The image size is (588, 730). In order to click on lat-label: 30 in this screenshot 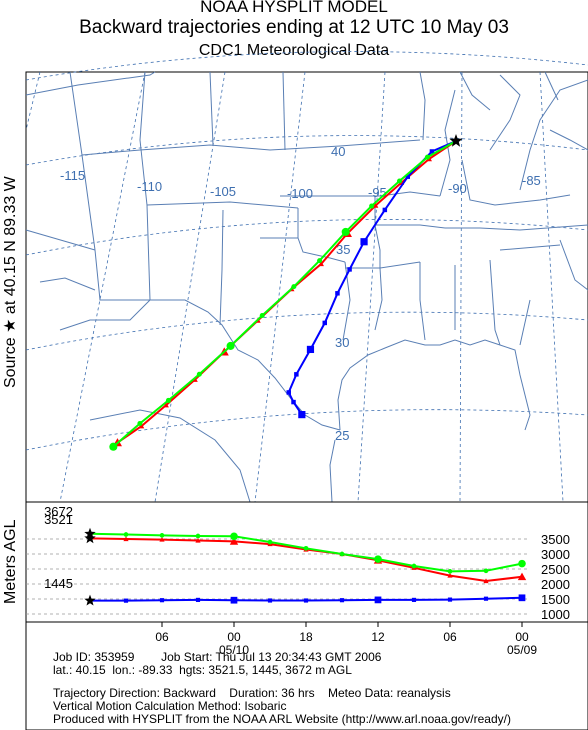, I will do `click(342, 342)`.